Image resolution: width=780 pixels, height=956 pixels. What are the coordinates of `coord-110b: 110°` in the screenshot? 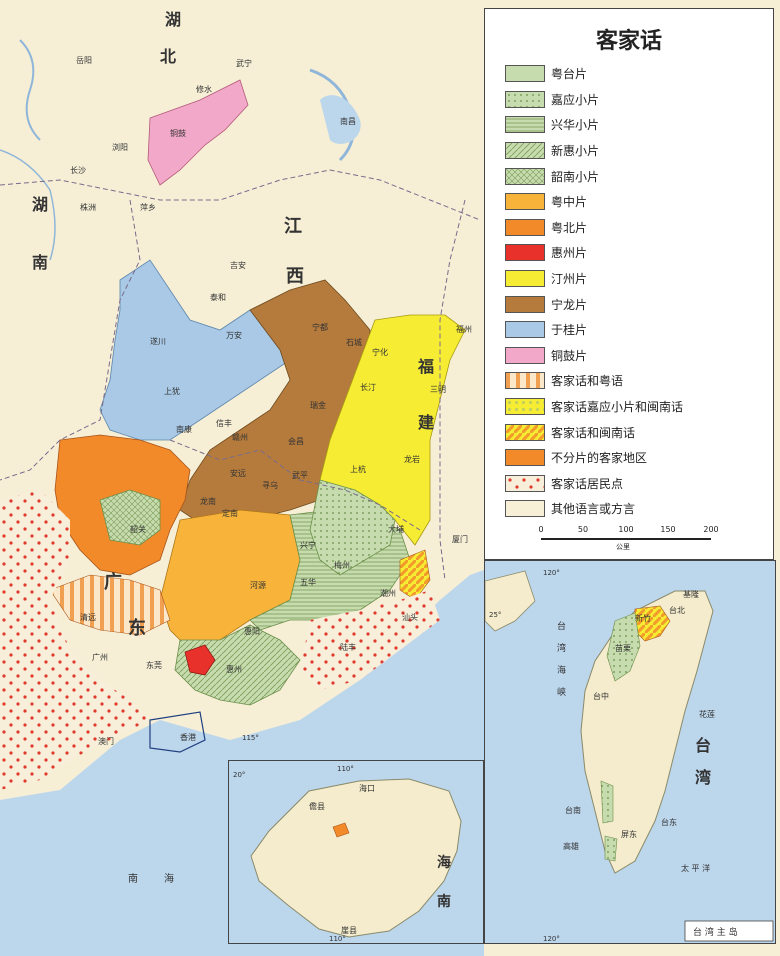 It's located at (337, 939).